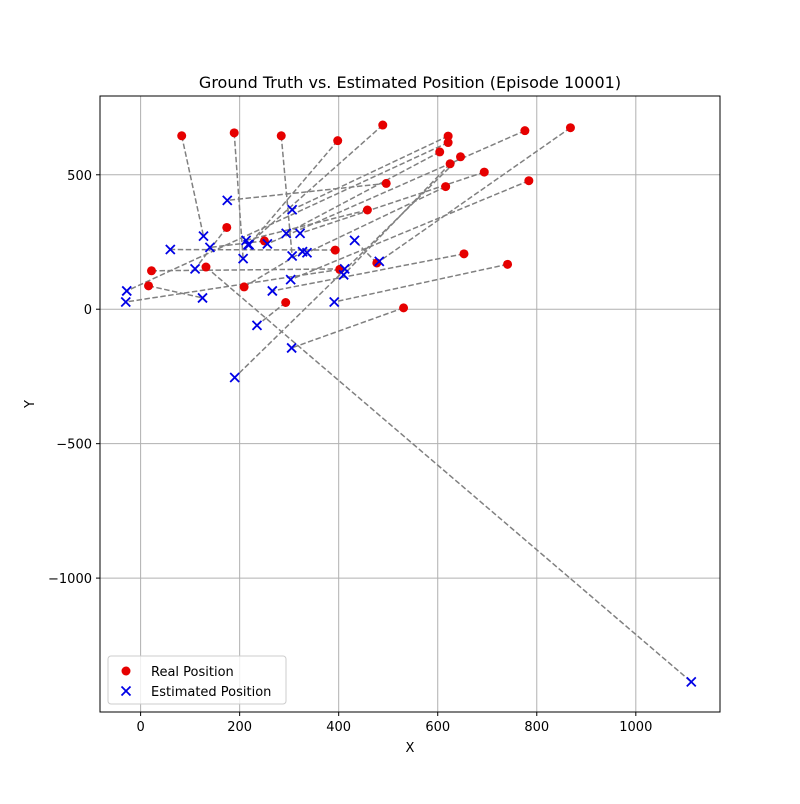 This screenshot has height=804, width=800. I want to click on legend-box, so click(197, 680).